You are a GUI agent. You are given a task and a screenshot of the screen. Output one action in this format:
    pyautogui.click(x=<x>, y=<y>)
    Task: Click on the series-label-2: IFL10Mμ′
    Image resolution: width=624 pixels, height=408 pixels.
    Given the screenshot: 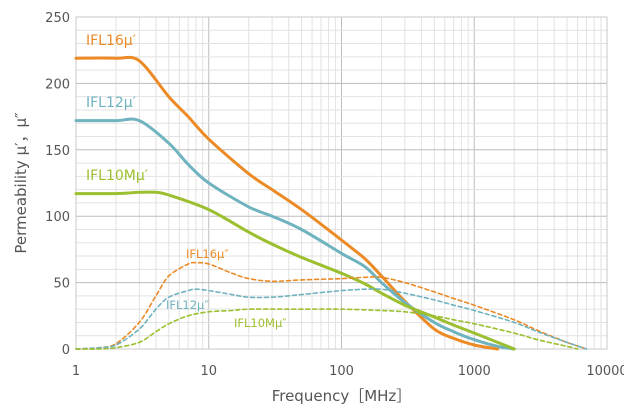 What is the action you would take?
    pyautogui.click(x=117, y=176)
    